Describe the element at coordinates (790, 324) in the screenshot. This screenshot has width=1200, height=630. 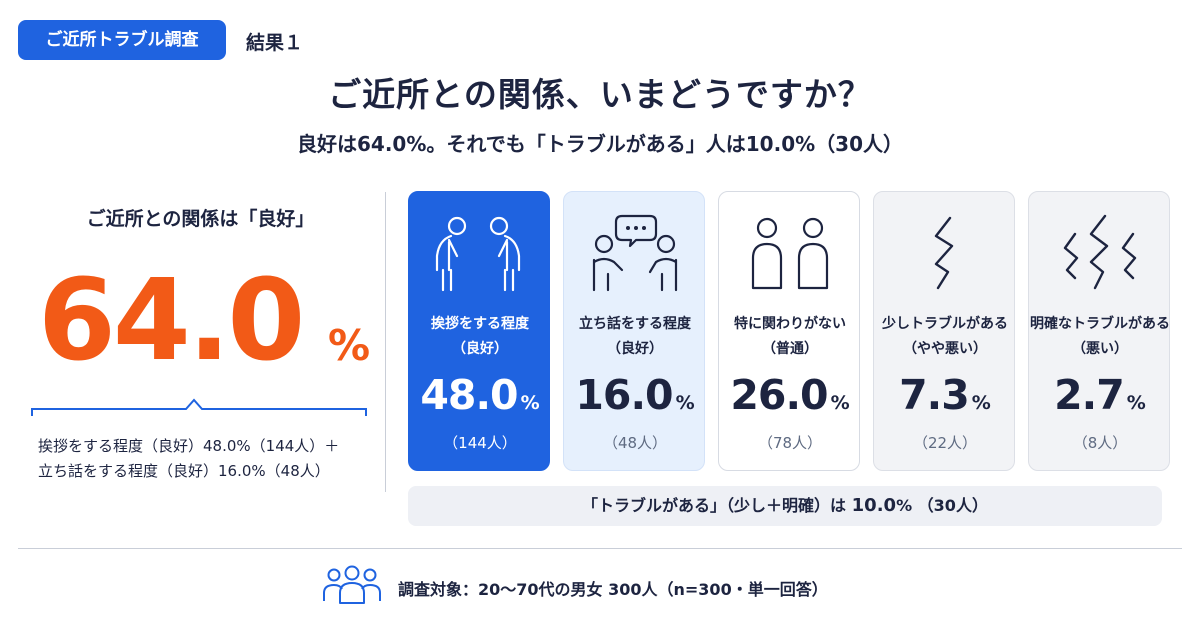
I see `card-label-line1: 特に関わりがない` at that location.